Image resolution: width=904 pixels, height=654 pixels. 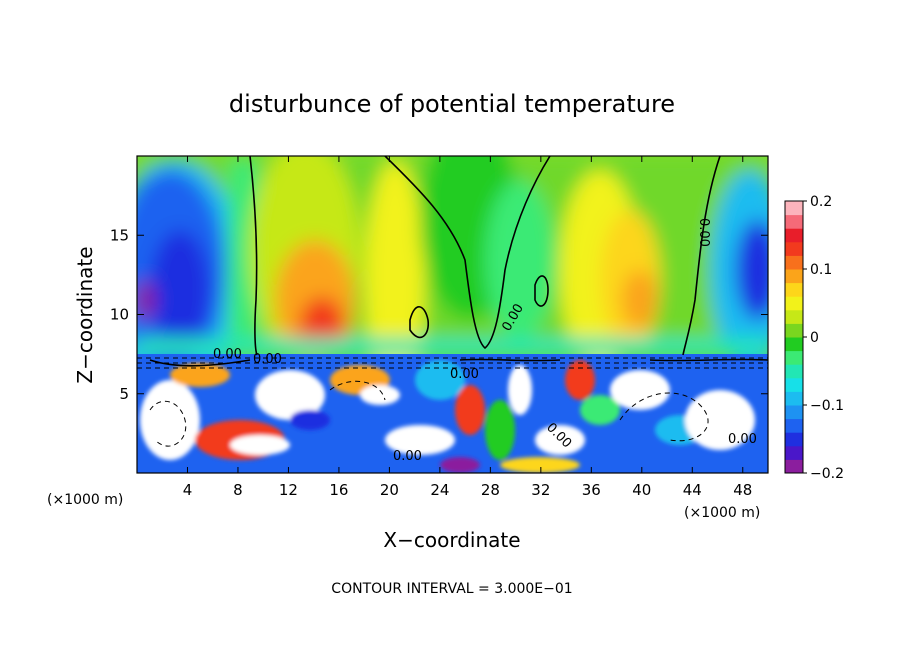 I want to click on x-tick-label: 28, so click(x=490, y=490).